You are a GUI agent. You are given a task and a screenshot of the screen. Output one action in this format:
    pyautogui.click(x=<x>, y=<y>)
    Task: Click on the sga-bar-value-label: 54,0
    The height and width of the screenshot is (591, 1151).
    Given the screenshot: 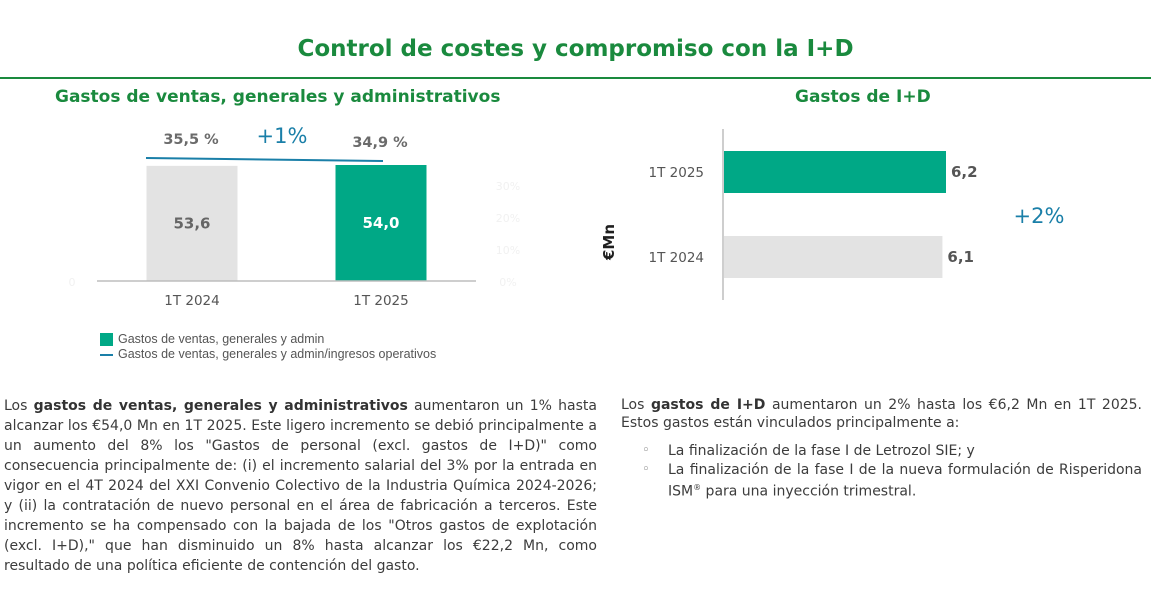 What is the action you would take?
    pyautogui.click(x=380, y=223)
    